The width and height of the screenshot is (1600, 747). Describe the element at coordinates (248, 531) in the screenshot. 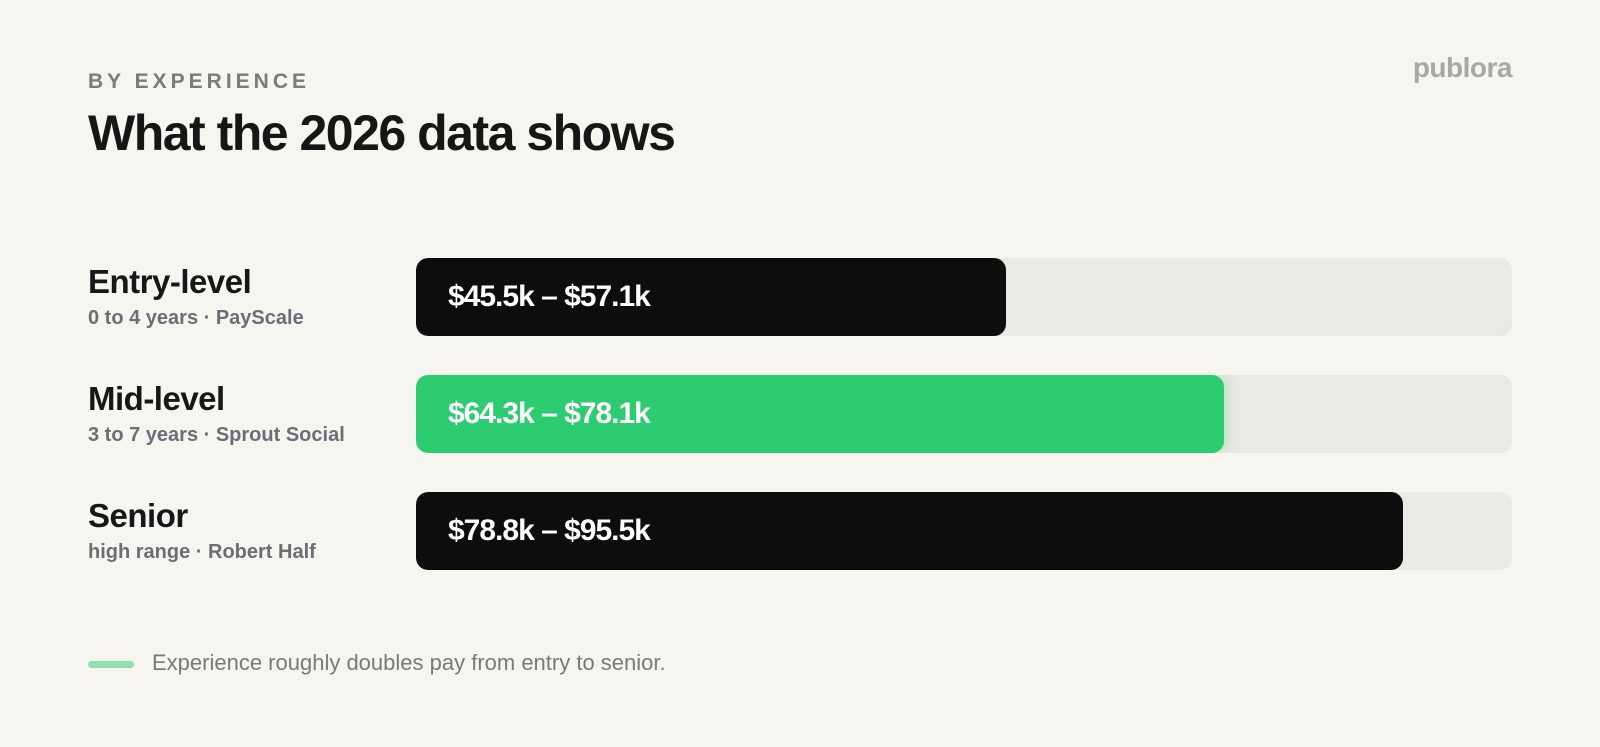

I see `bar-row-label: Senior high range · Robert Half` at that location.